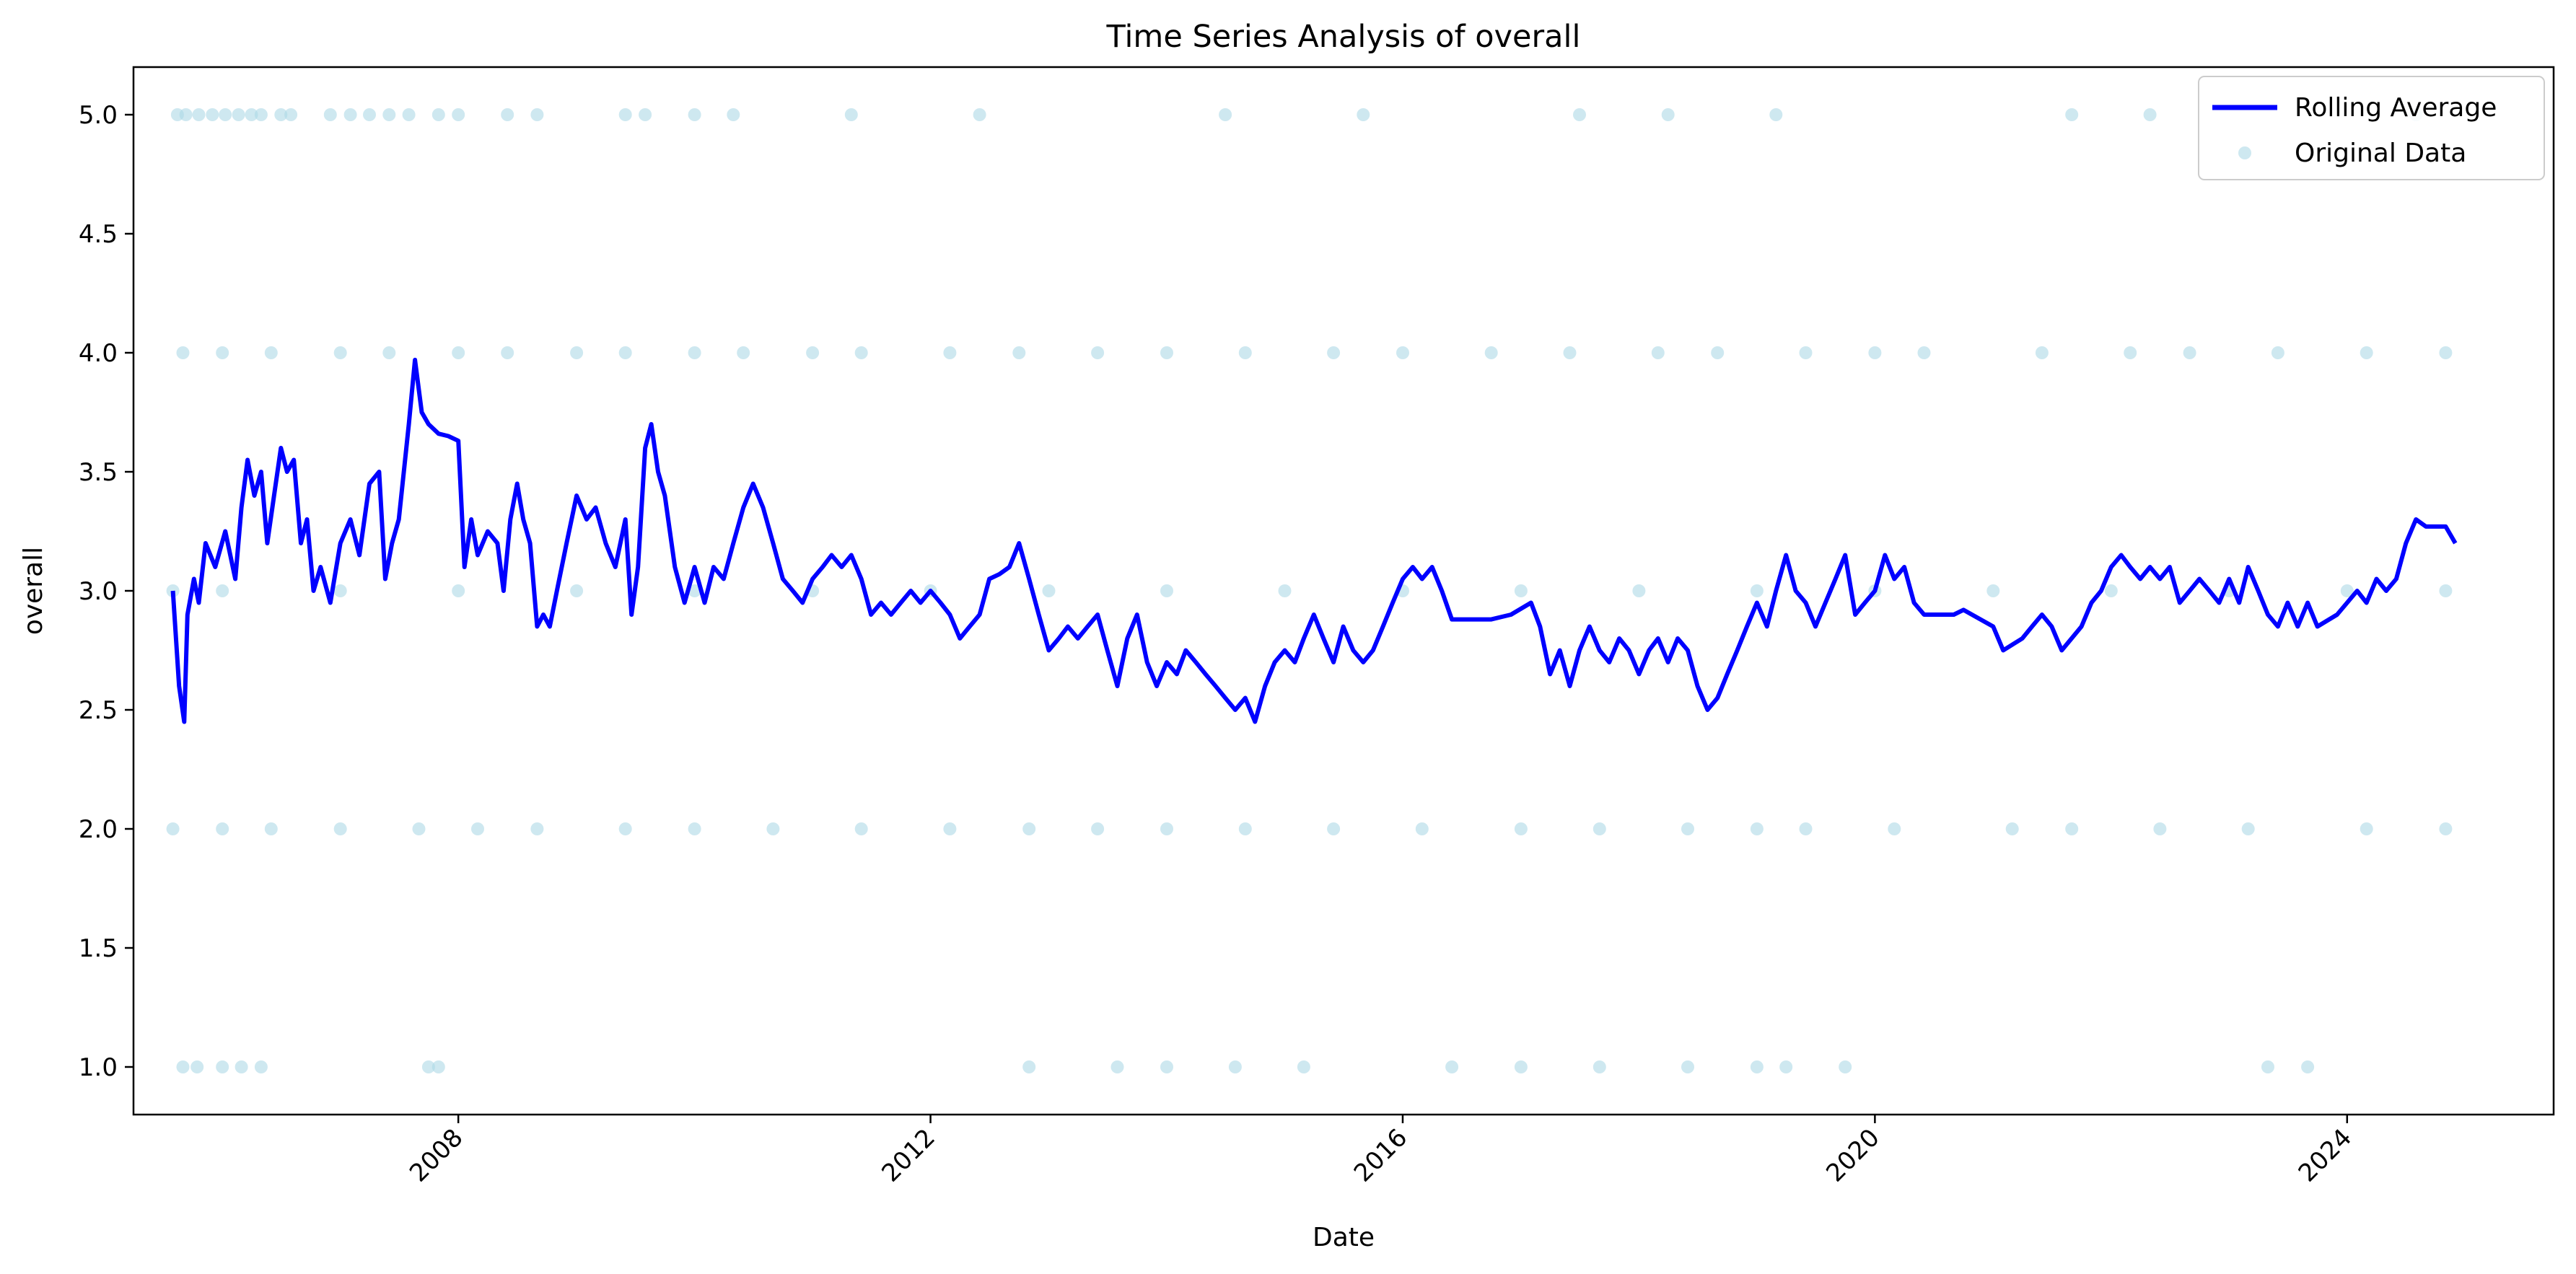 This screenshot has height=1274, width=2576. What do you see at coordinates (1344, 1238) in the screenshot?
I see `x-axis-label: Date` at bounding box center [1344, 1238].